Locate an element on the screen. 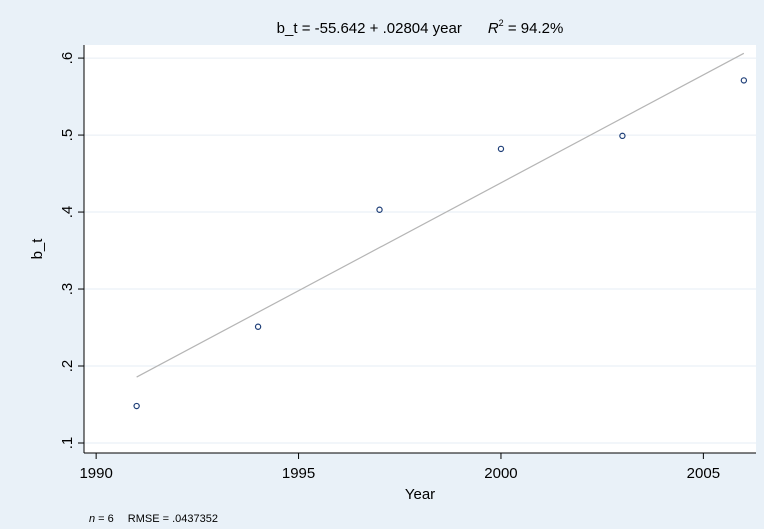  x-tick-label-1: 1995 is located at coordinates (298, 473).